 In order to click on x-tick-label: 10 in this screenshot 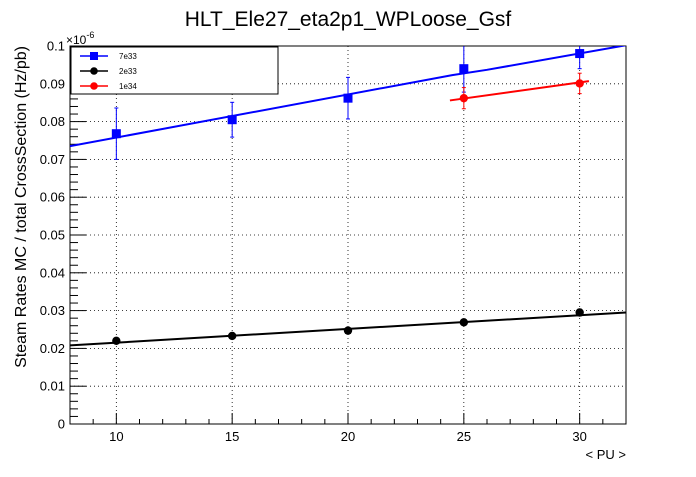, I will do `click(116, 436)`.